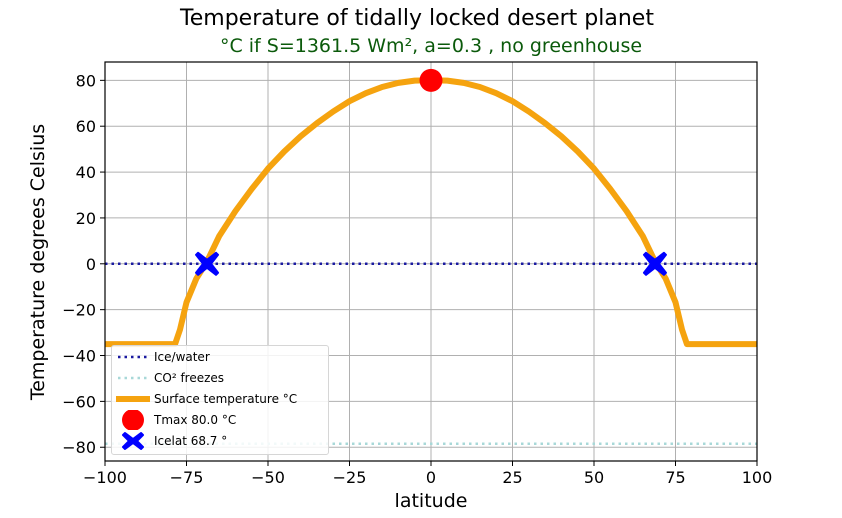 The height and width of the screenshot is (518, 842). Describe the element at coordinates (226, 399) in the screenshot. I see `legend-label: Surface temperature °C` at that location.